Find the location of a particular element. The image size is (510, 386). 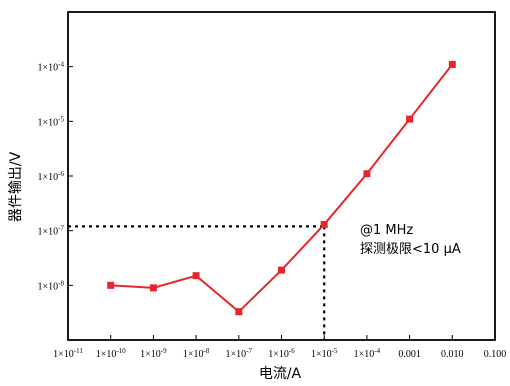

annotation-detection-limit: 探测极限<10 μA is located at coordinates (410, 249).